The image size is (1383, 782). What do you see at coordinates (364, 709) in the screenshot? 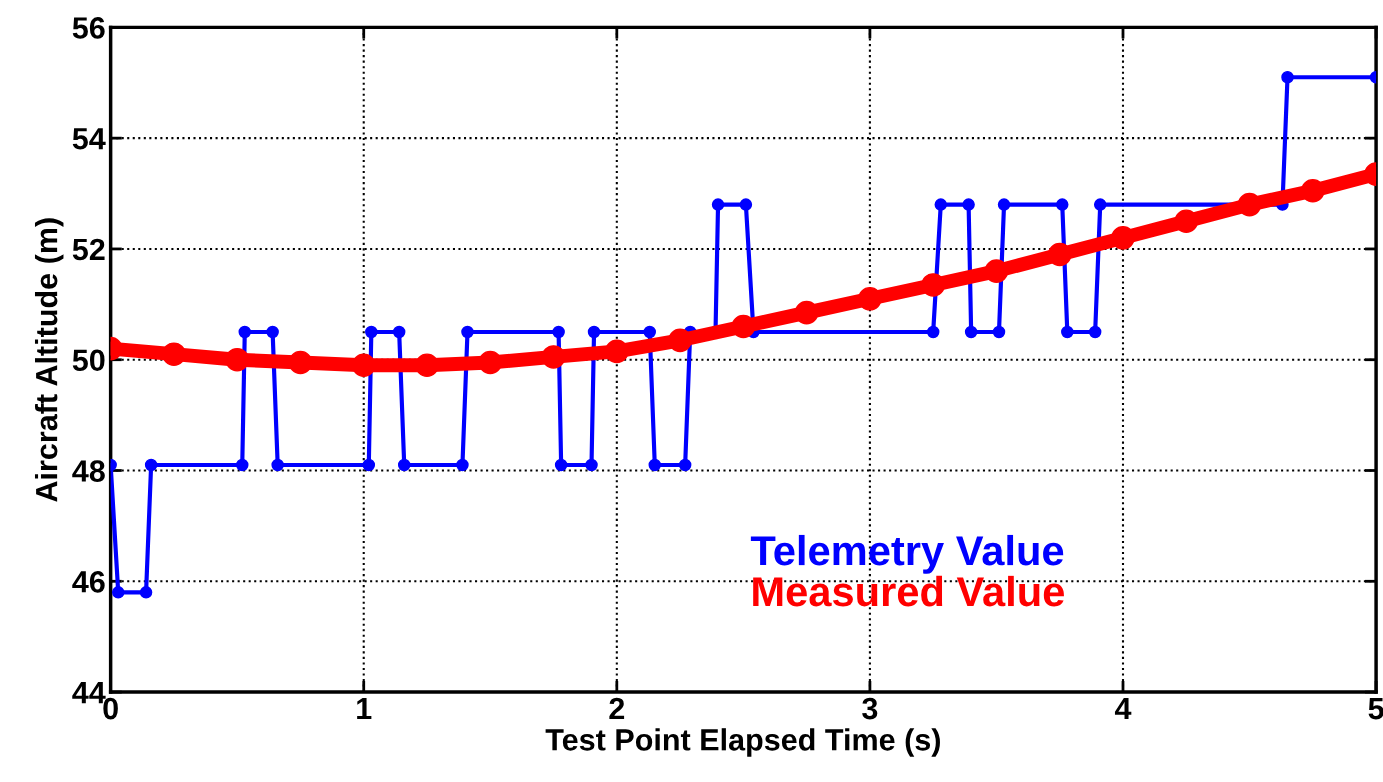
I see `x-tick-label: 1` at bounding box center [364, 709].